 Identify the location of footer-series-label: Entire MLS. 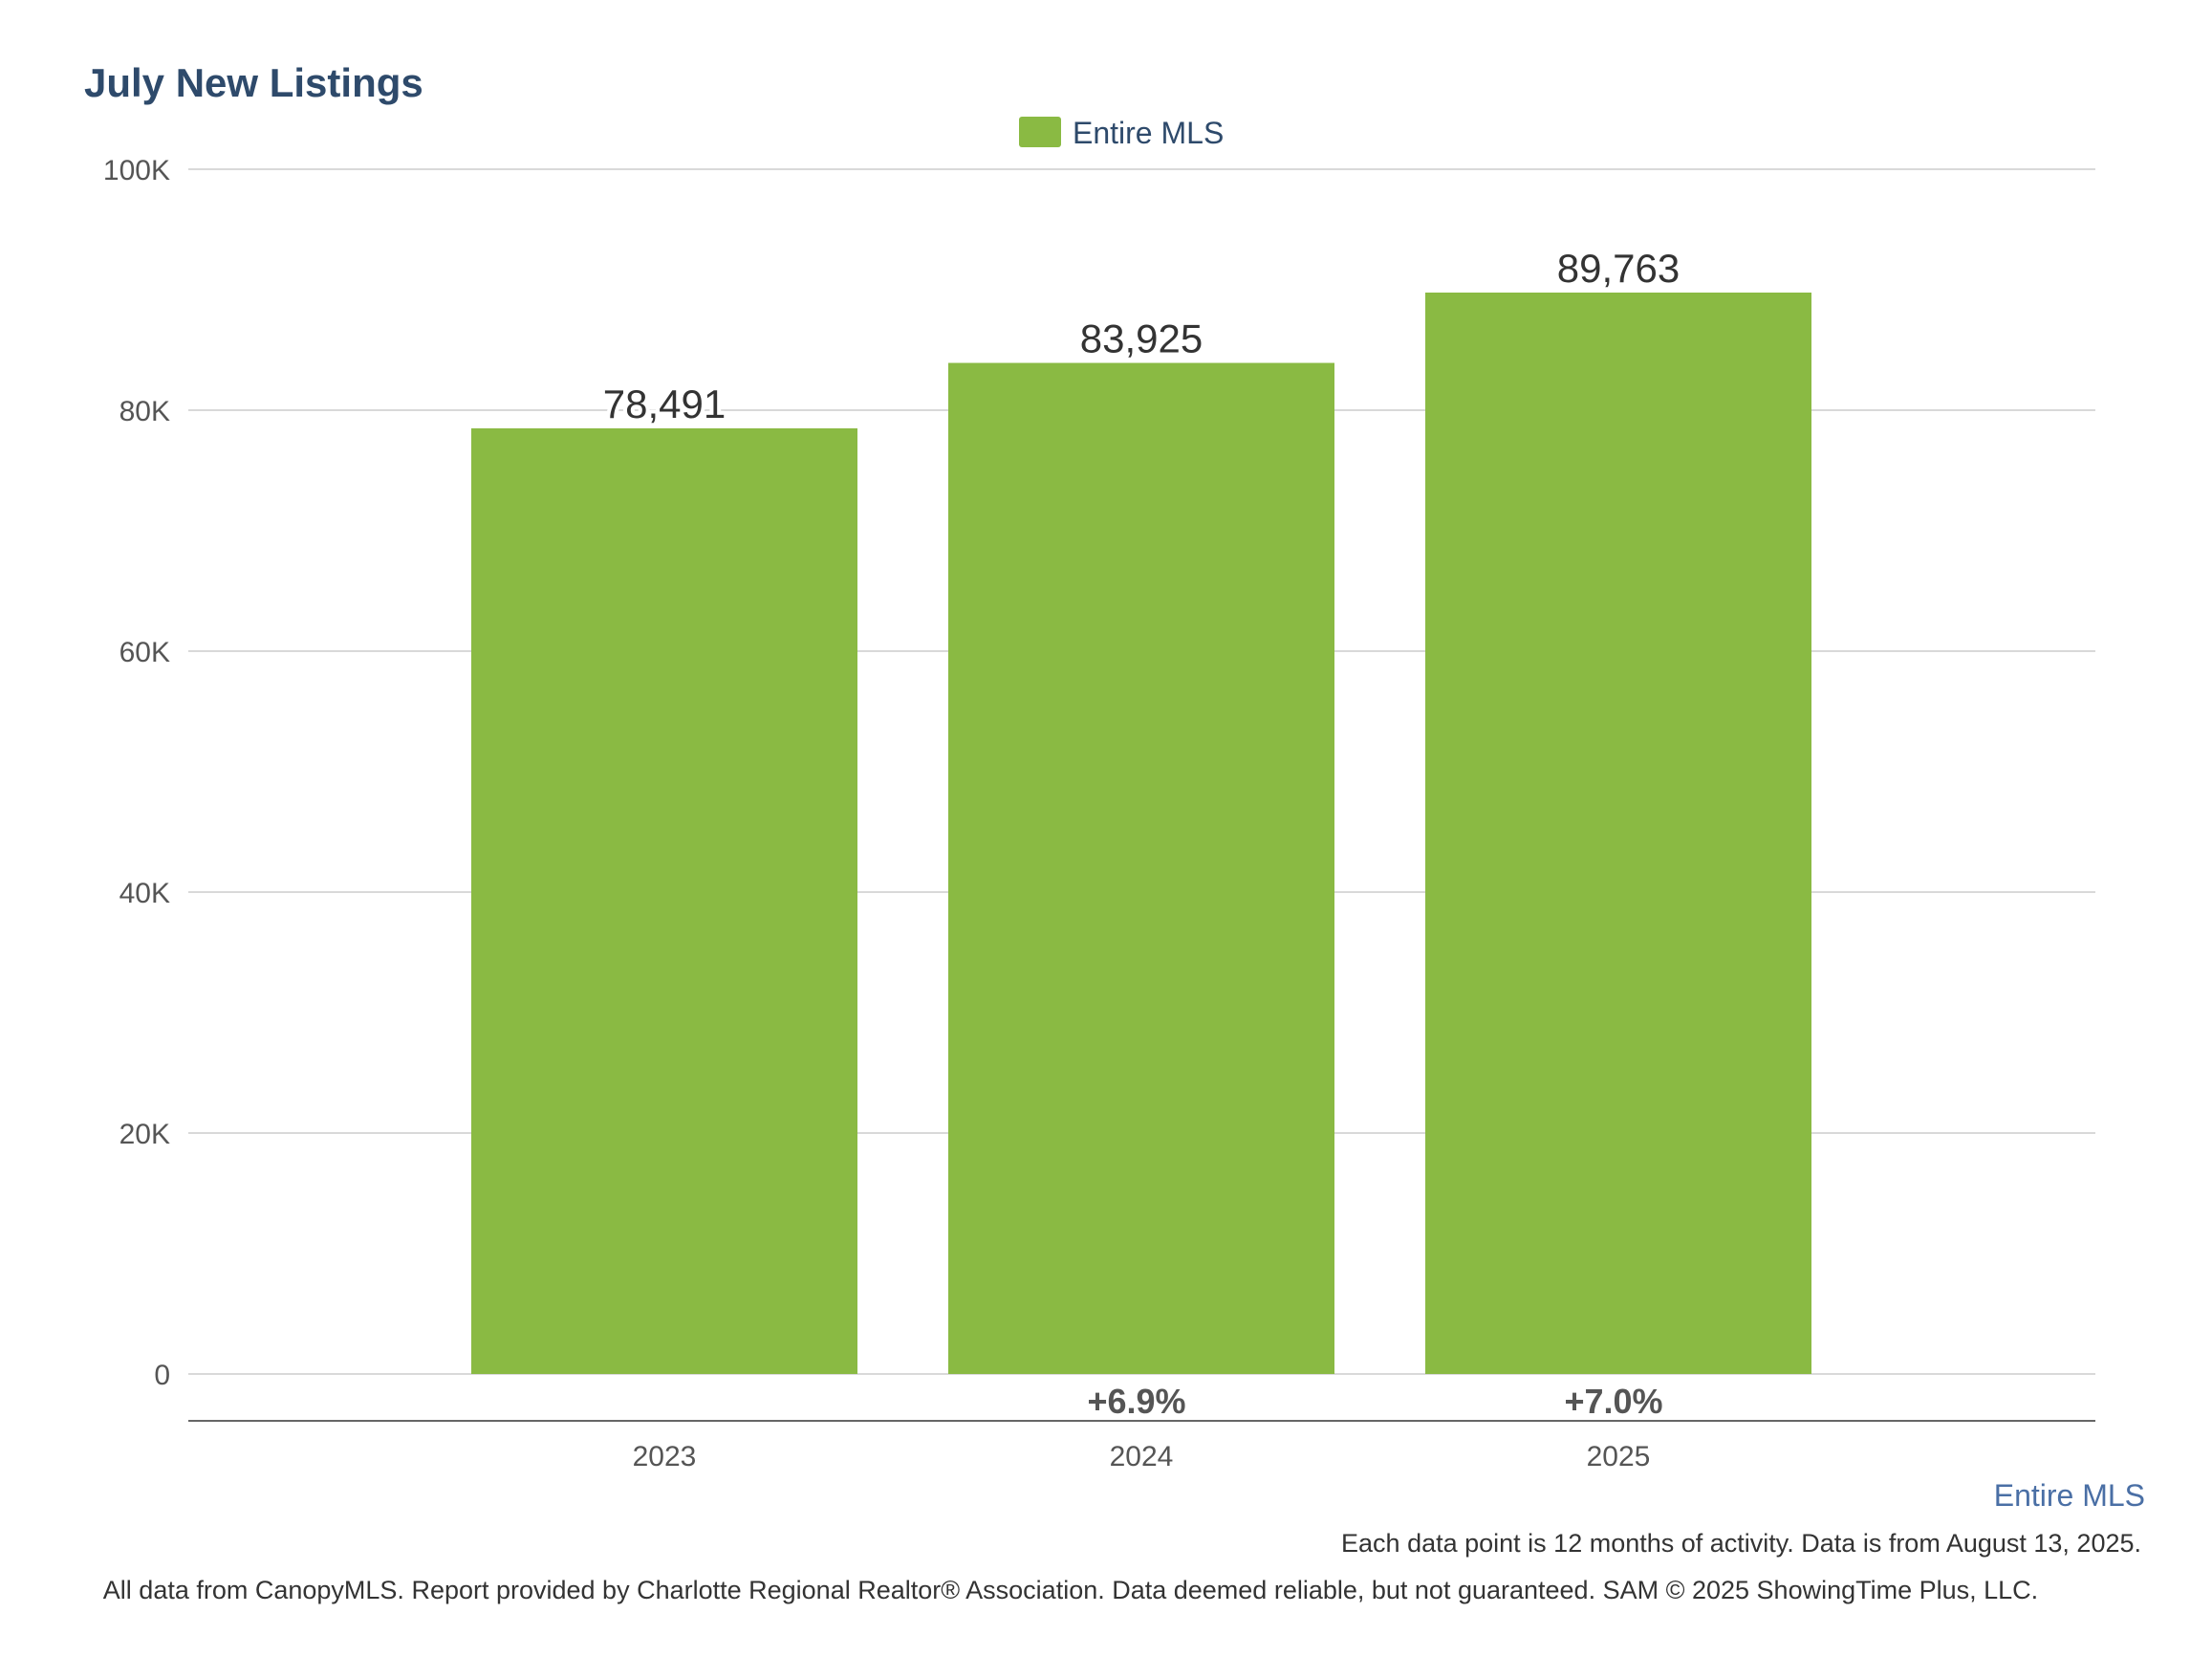
(2069, 1495).